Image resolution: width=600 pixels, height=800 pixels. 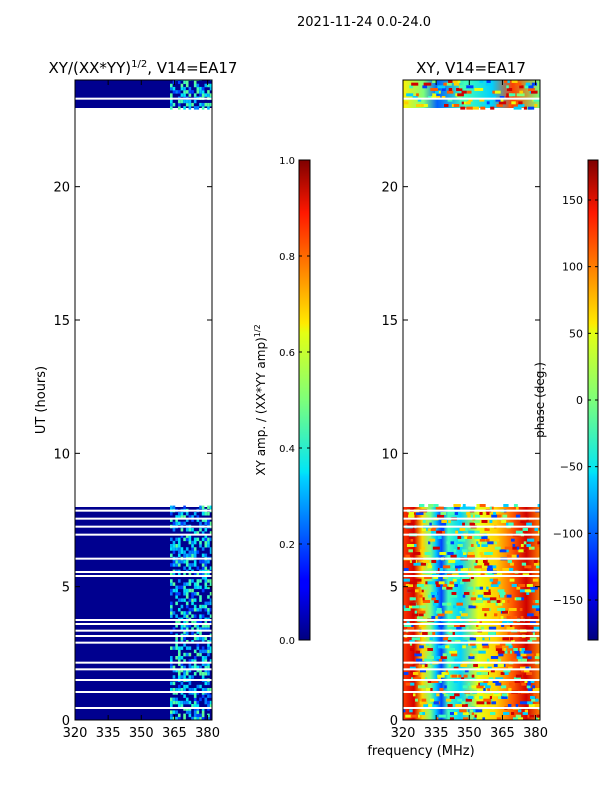 What do you see at coordinates (287, 449) in the screenshot?
I see `colorbar-tick-label: 0.4` at bounding box center [287, 449].